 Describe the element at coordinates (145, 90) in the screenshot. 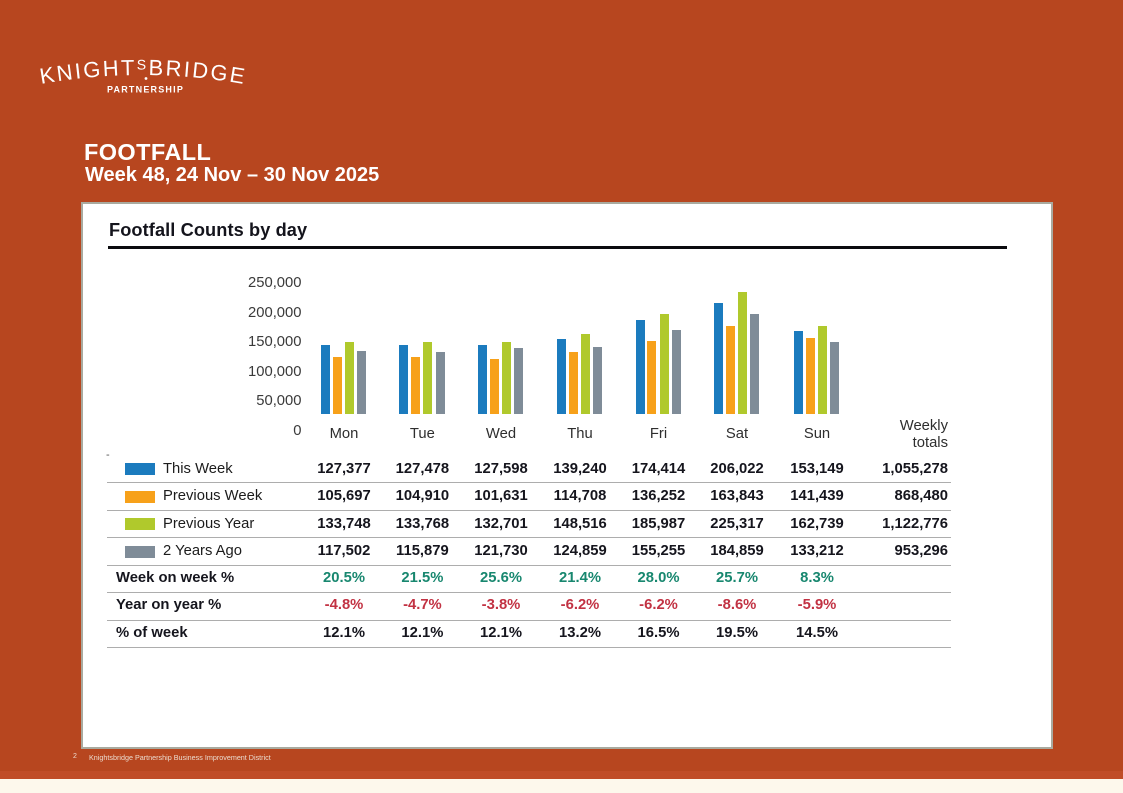

I see `svg-text: PARTNERSHIP` at that location.